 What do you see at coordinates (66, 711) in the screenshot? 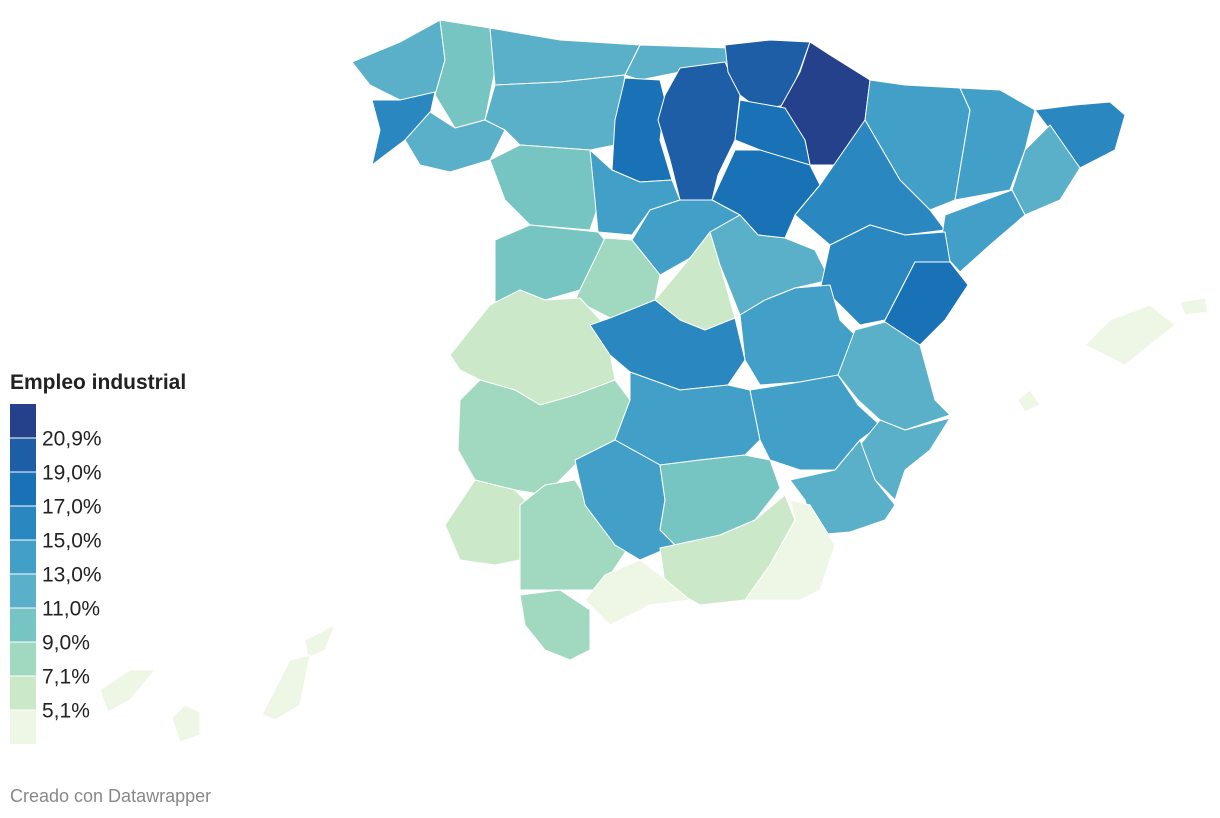
I see `legend-label: 5,1%` at bounding box center [66, 711].